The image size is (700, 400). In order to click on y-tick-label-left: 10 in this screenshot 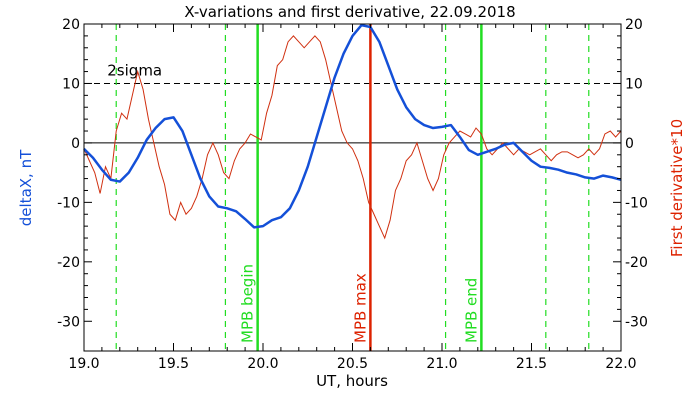, I will do `click(71, 84)`.